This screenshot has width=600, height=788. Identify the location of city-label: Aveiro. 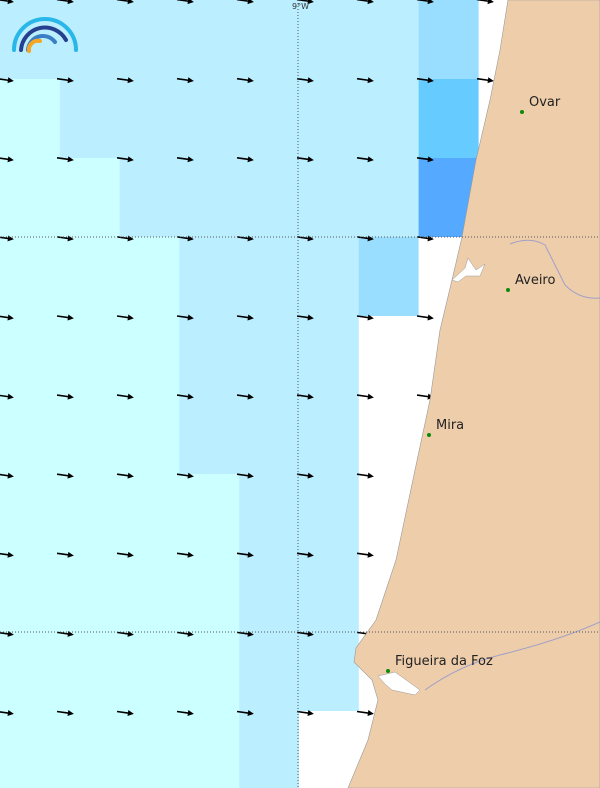
(535, 280).